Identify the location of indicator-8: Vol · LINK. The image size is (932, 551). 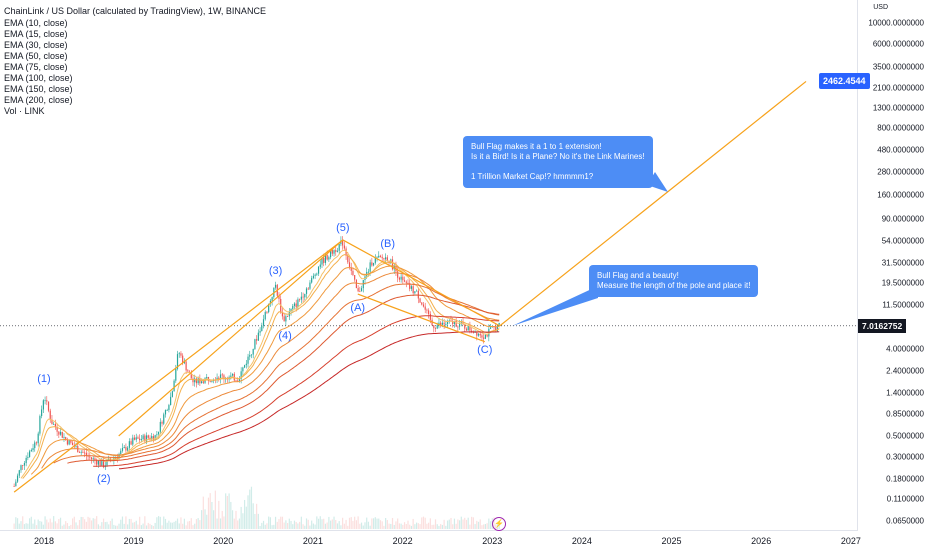
(24, 111).